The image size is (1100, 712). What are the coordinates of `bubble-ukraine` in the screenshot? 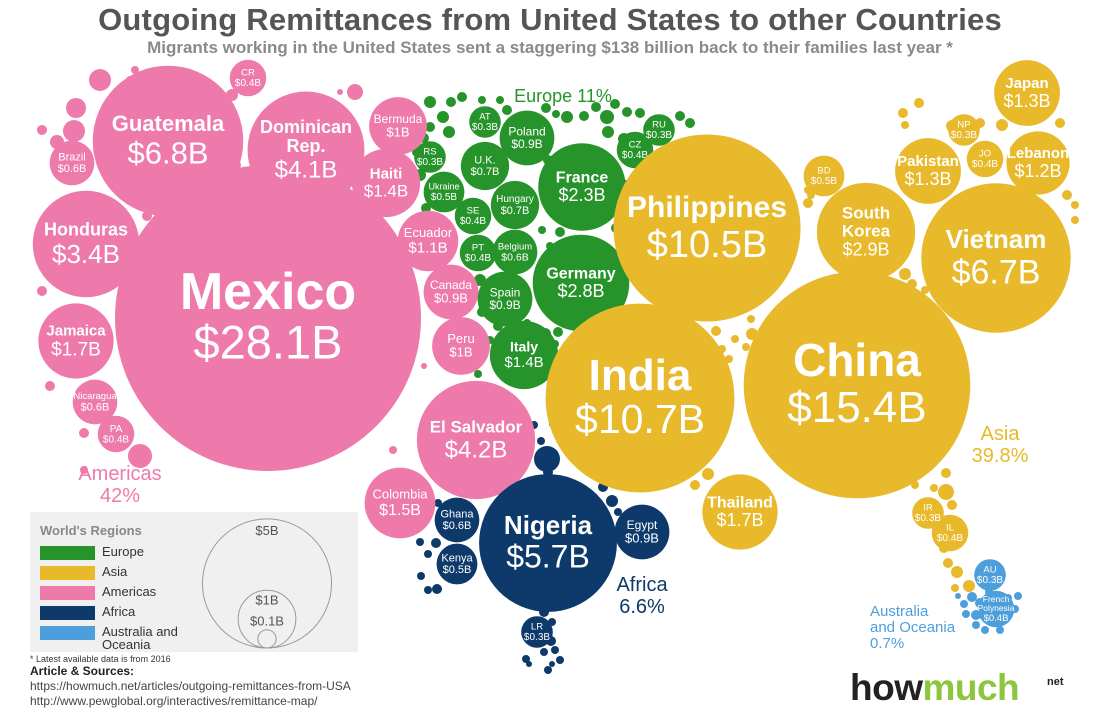 It's located at (444, 192).